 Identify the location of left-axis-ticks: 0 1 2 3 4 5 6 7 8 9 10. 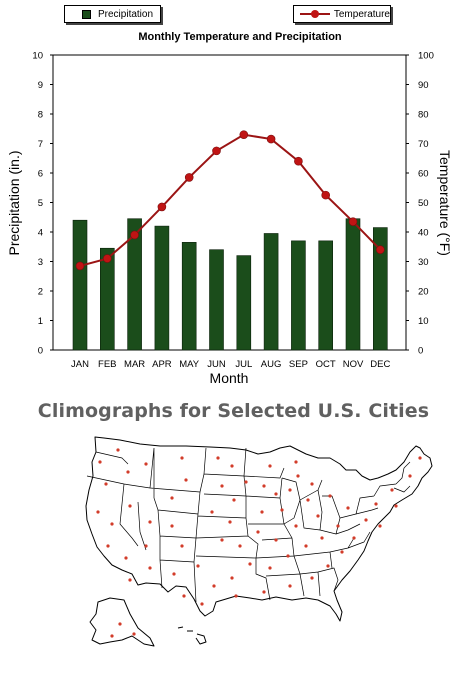
(42, 204).